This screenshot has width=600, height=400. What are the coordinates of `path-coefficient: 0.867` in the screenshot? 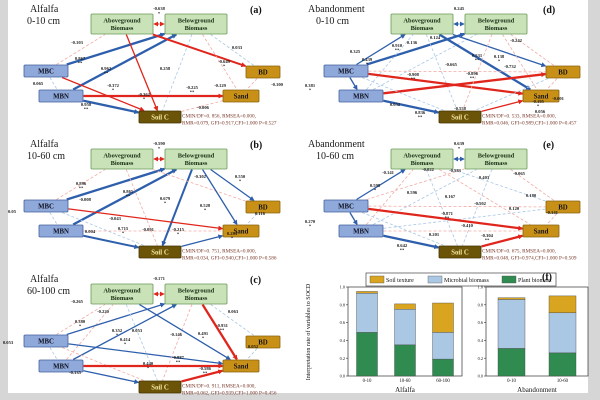 It's located at (80, 58).